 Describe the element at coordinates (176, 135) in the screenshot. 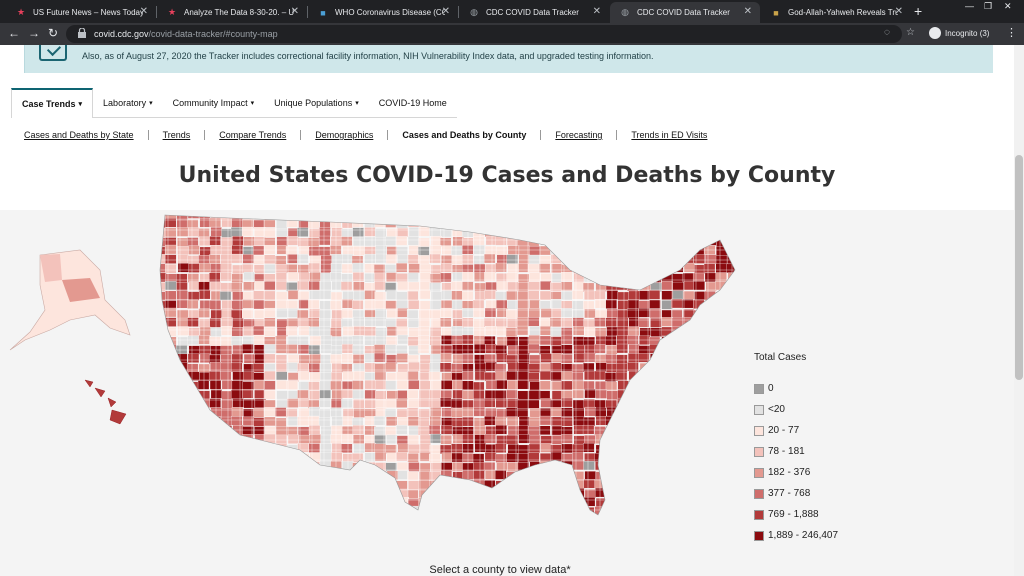

I see `subnav-link: Trends` at that location.